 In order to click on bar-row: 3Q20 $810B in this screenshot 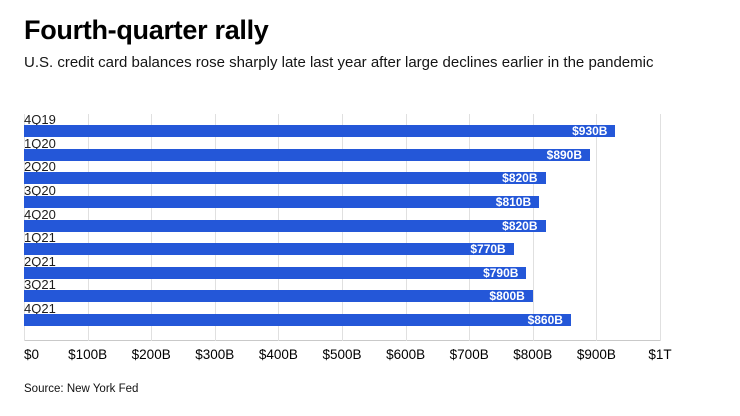, I will do `click(342, 195)`.